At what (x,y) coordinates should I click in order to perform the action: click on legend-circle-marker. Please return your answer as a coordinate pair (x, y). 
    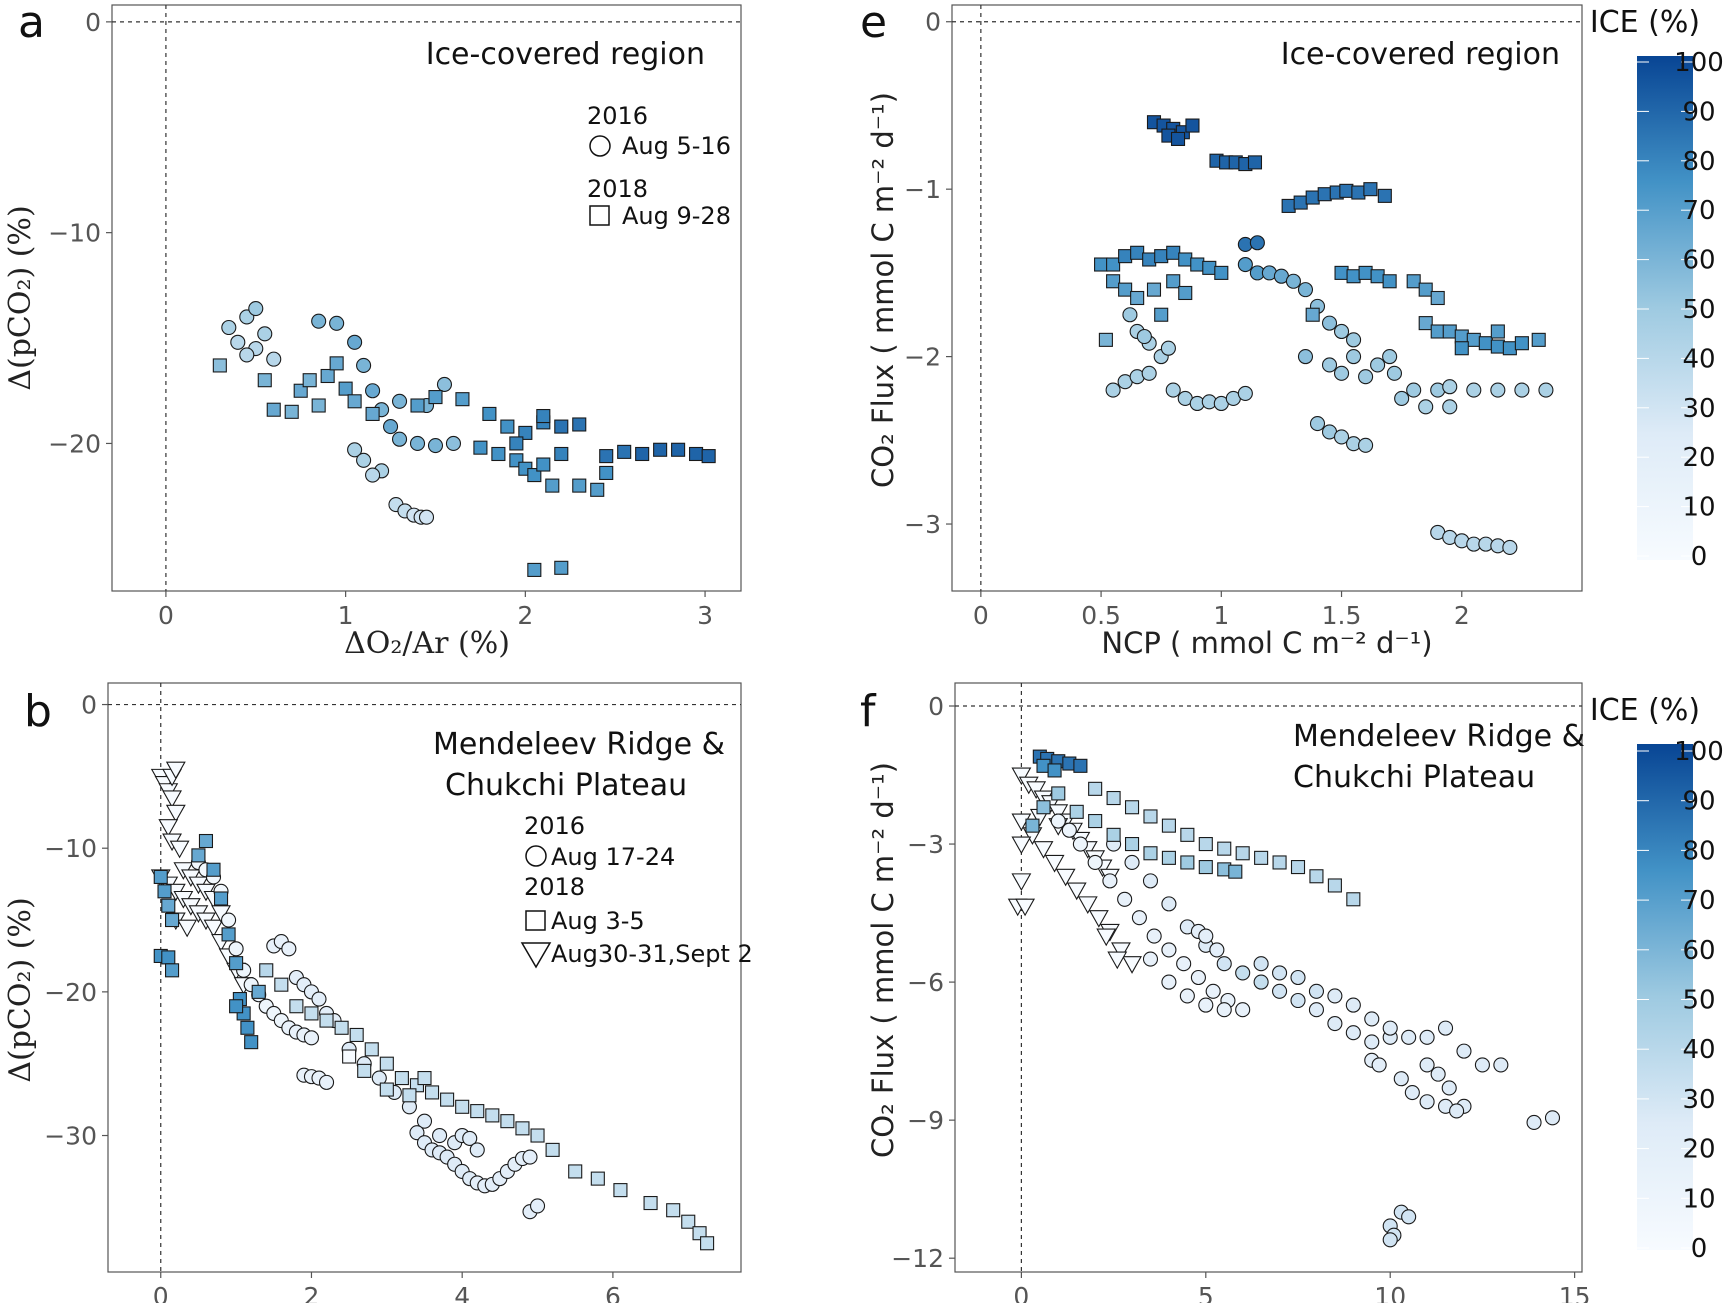
    Looking at the image, I should click on (600, 146).